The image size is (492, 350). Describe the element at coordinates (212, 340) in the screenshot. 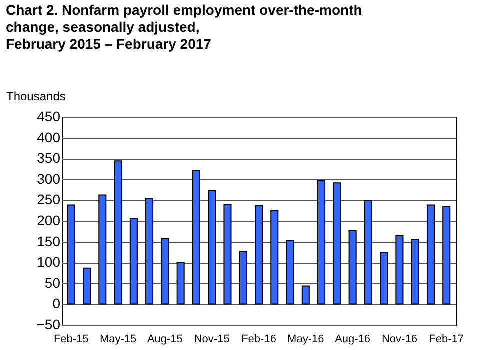

I see `x-tick-label: Nov-15` at that location.